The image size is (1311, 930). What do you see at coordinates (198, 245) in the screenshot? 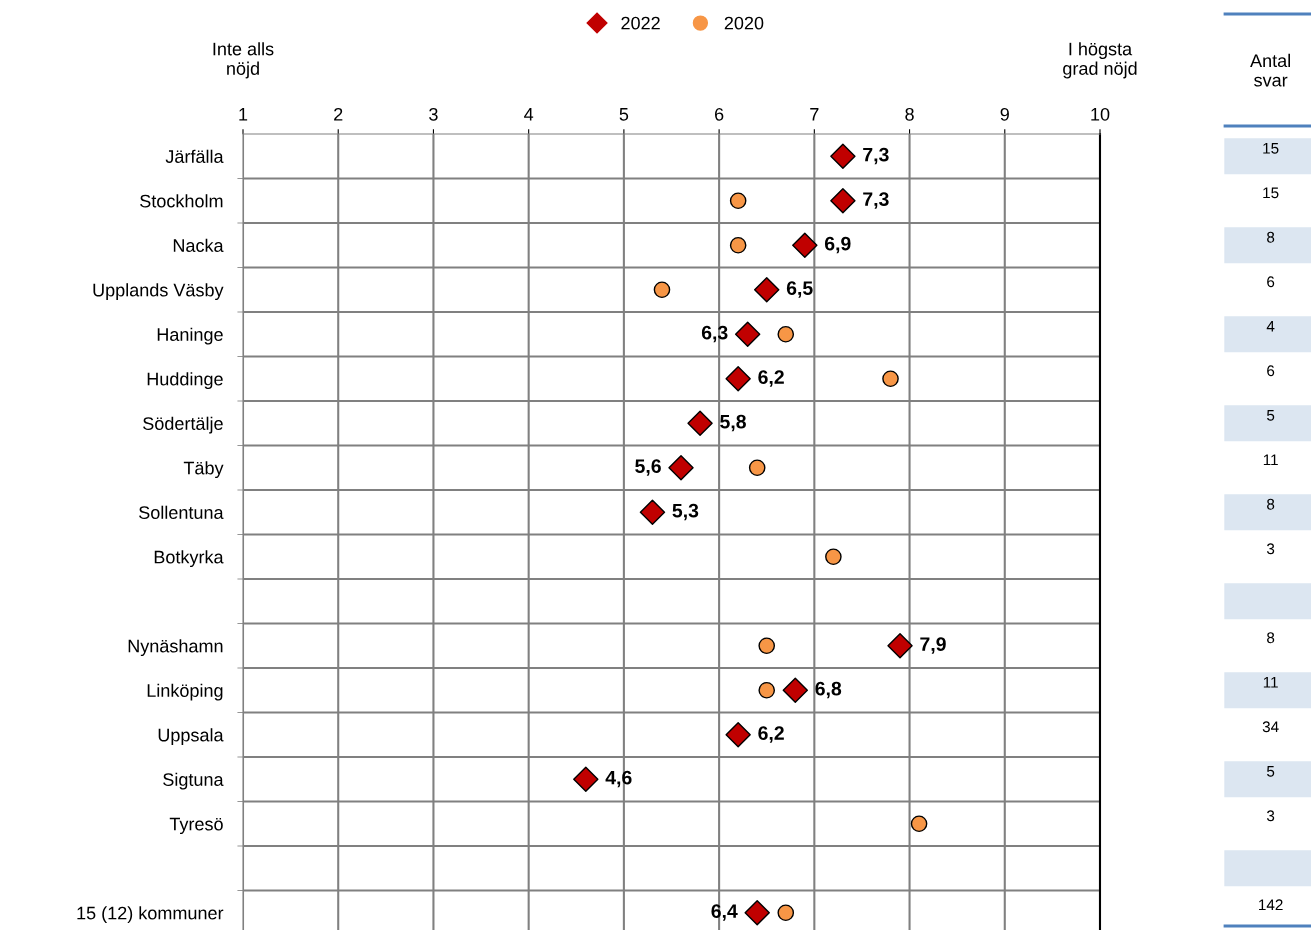
I see `y-tick-label: Nacka` at bounding box center [198, 245].